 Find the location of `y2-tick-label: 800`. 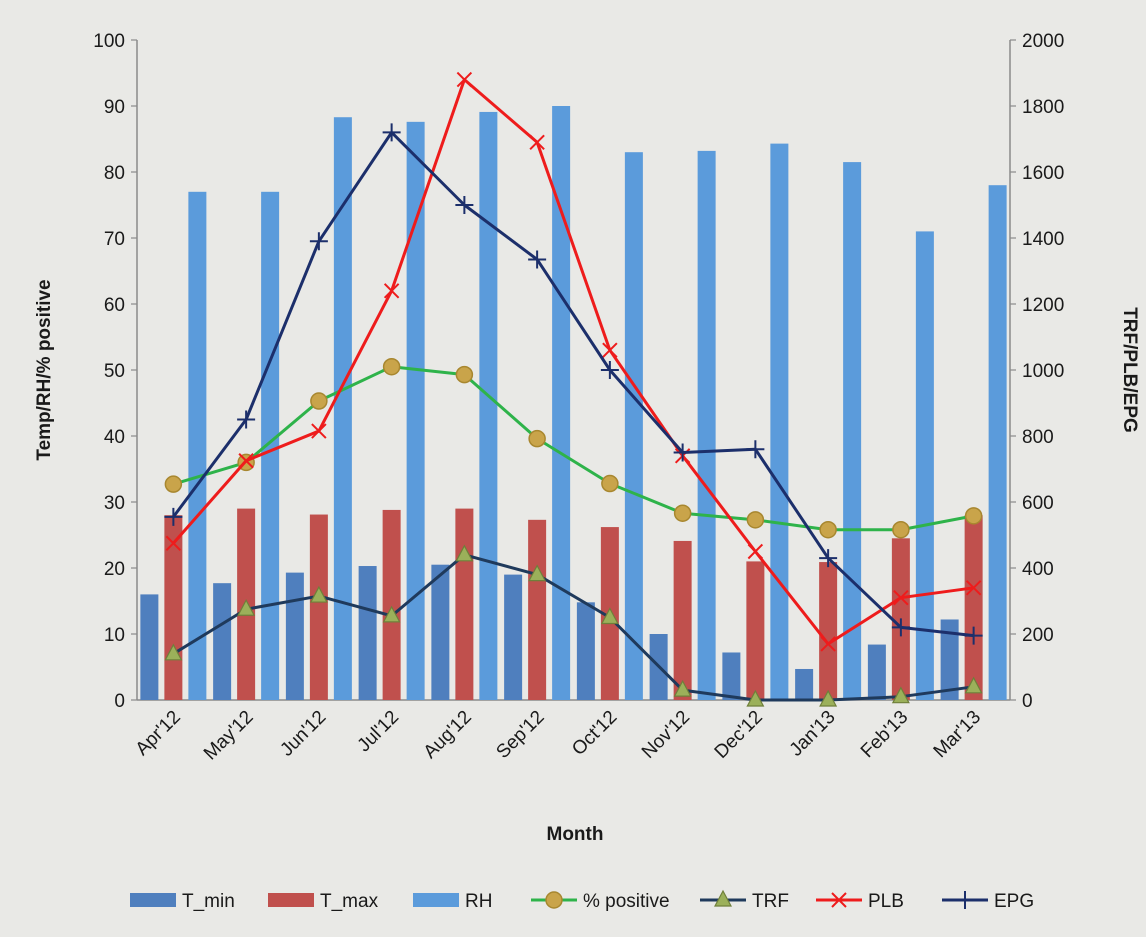

y2-tick-label: 800 is located at coordinates (1038, 437).